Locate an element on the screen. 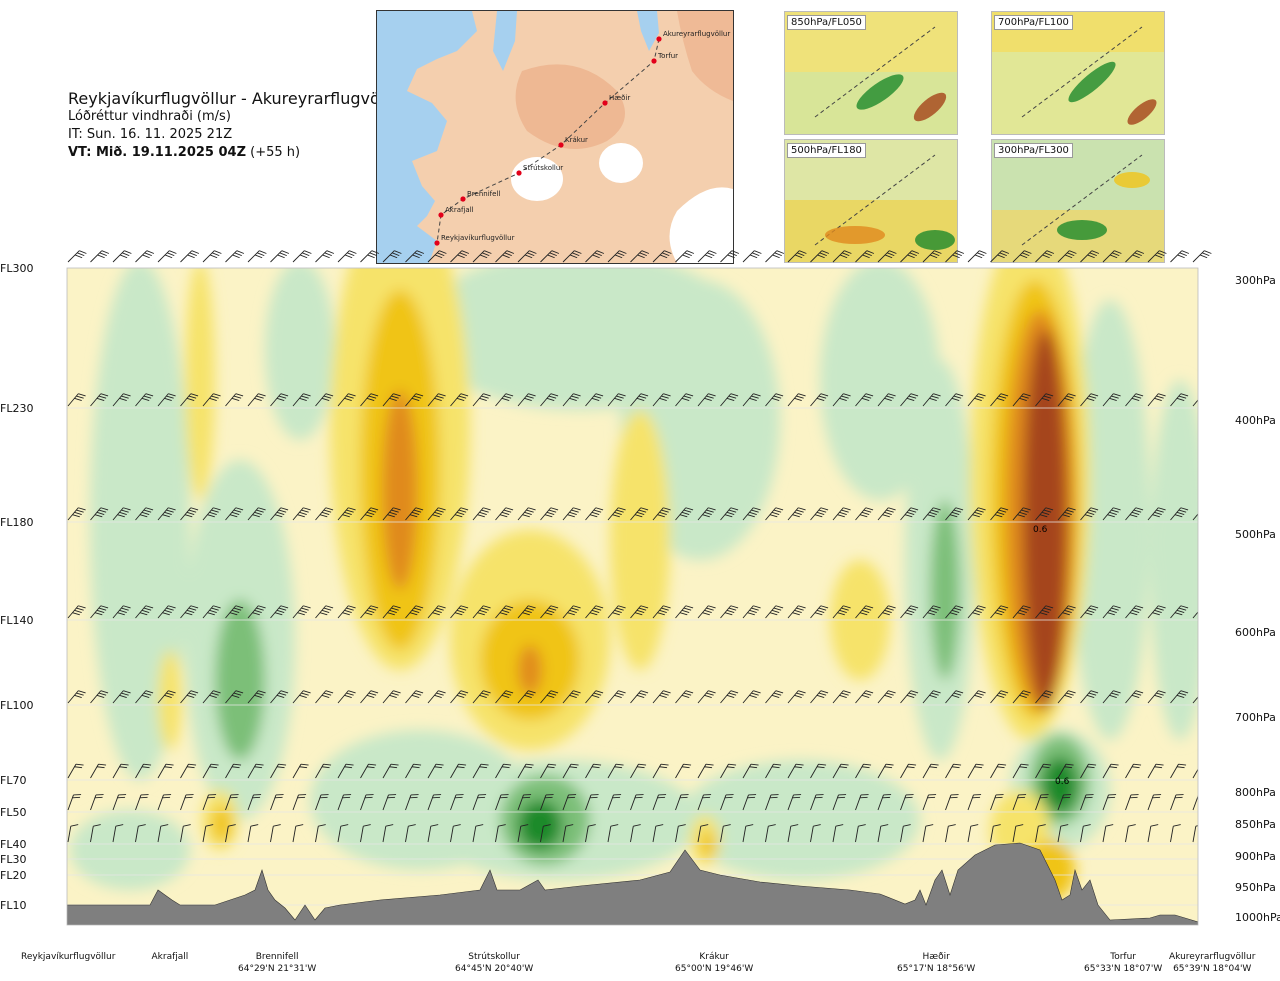 This screenshot has height=981, width=1280. fl-label: FL100 is located at coordinates (17, 705).